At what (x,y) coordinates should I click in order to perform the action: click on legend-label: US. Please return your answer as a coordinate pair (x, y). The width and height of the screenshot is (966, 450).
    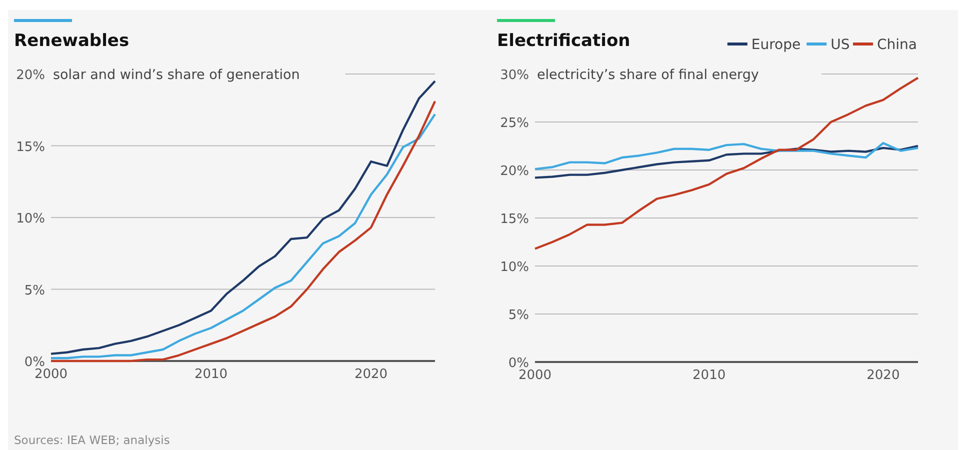
    Looking at the image, I should click on (840, 45).